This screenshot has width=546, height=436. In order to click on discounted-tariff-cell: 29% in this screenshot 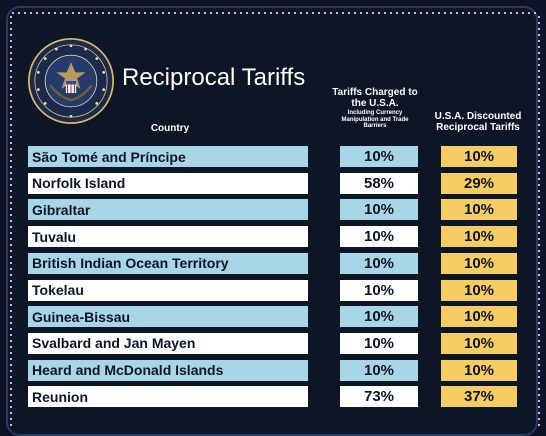, I will do `click(479, 183)`.